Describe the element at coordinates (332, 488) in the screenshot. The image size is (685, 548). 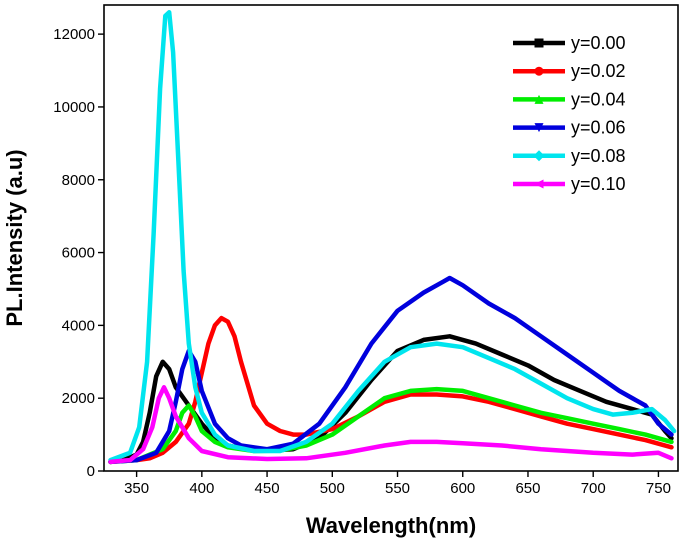
I see `x-tick-label-500: 500` at that location.